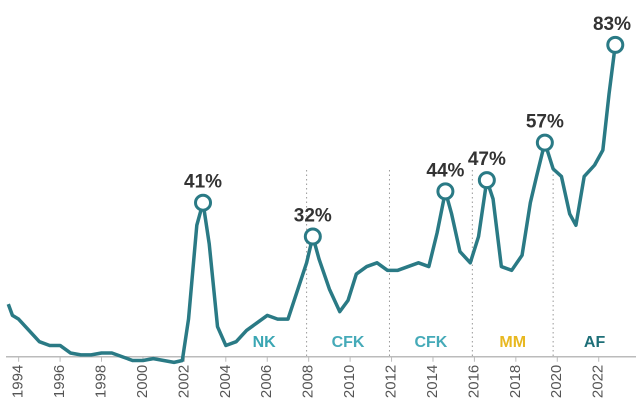  Describe the element at coordinates (265, 342) in the screenshot. I see `period-label: NK` at that location.